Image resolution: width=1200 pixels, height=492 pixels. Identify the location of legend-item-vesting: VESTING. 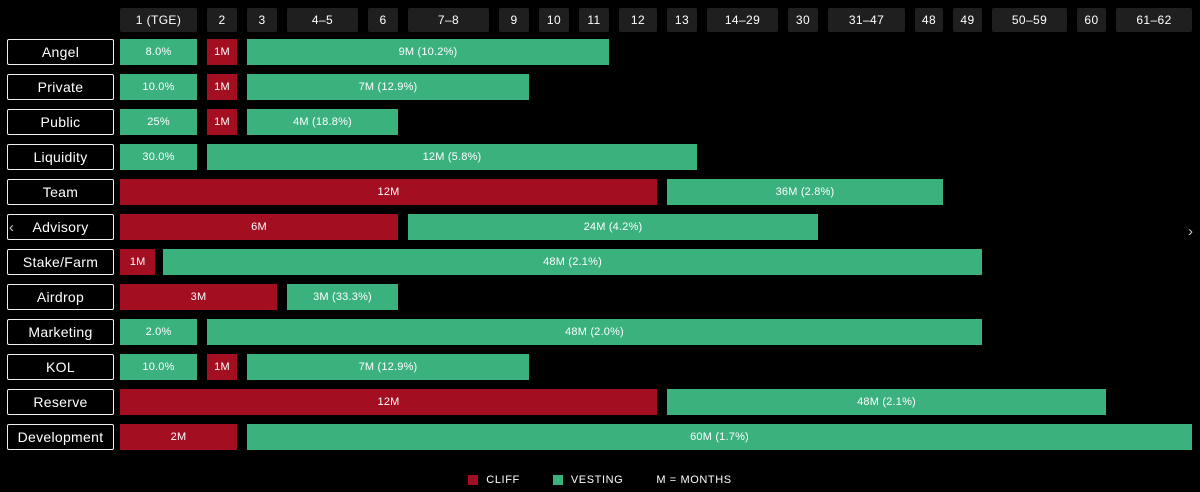
(588, 480).